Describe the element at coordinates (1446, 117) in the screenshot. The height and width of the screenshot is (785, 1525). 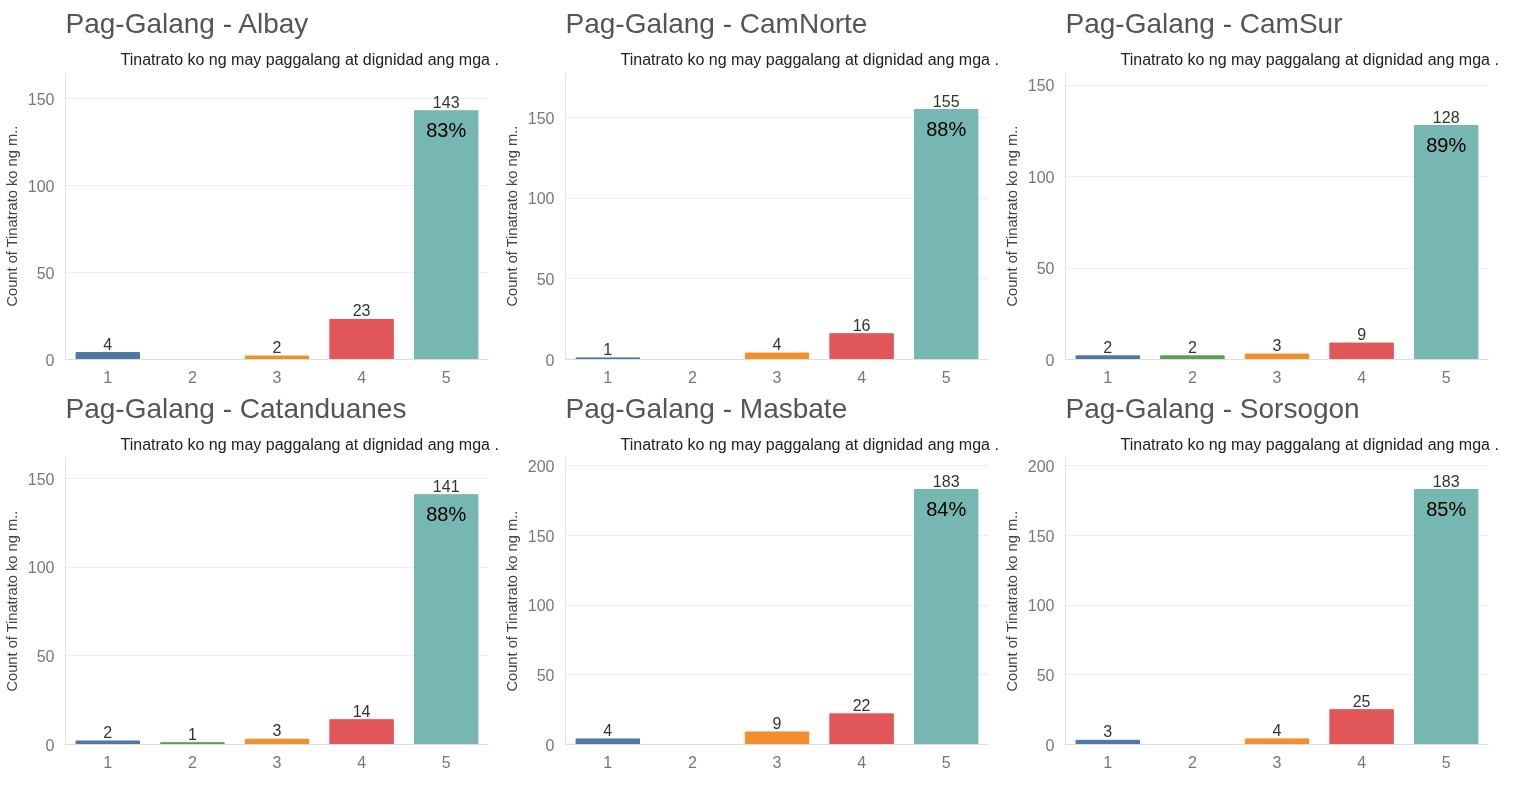
I see `data-label: 128` at that location.